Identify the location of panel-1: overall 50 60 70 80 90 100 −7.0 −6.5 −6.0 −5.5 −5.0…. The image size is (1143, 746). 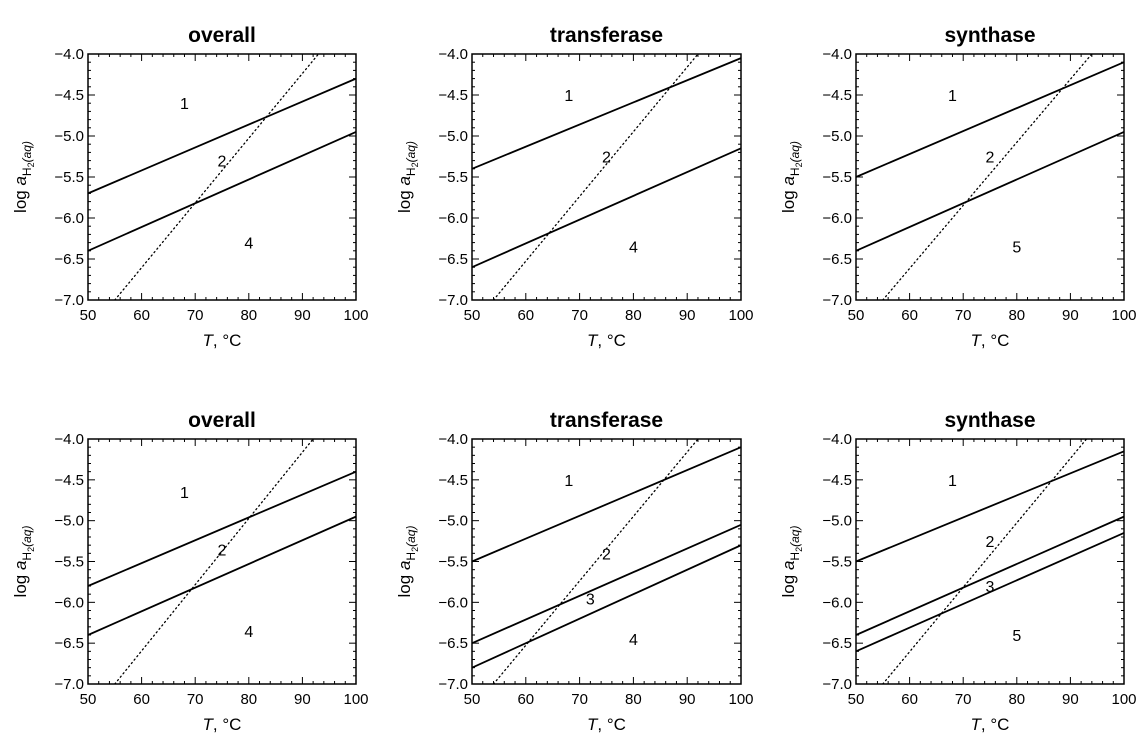
(190, 187).